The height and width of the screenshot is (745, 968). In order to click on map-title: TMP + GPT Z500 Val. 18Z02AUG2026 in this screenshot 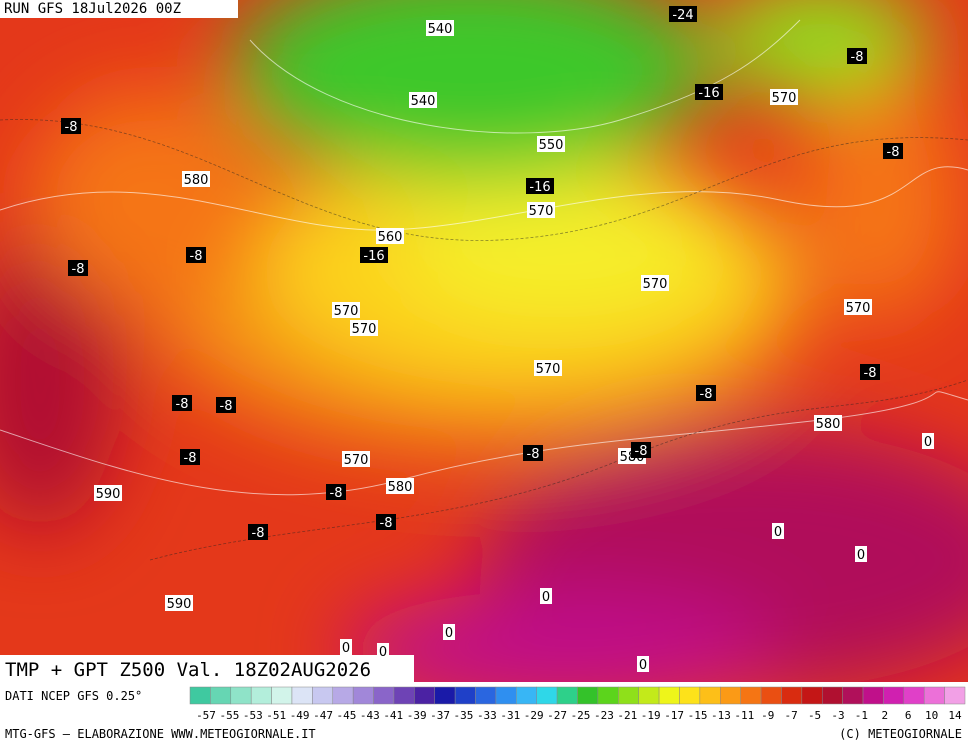, I will do `click(188, 670)`.